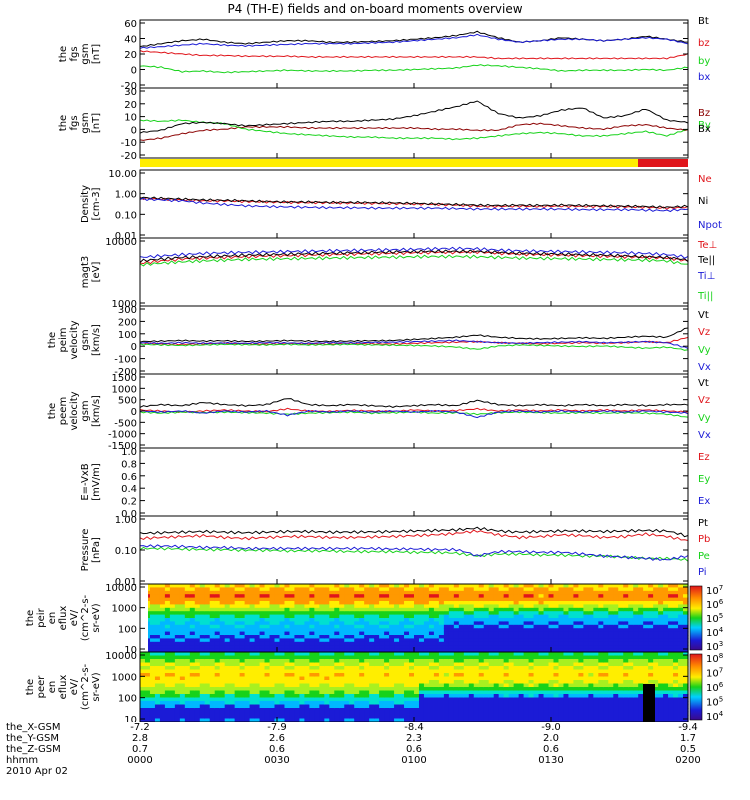 The image size is (750, 800). What do you see at coordinates (414, 272) in the screenshot?
I see `panel-frame` at bounding box center [414, 272].